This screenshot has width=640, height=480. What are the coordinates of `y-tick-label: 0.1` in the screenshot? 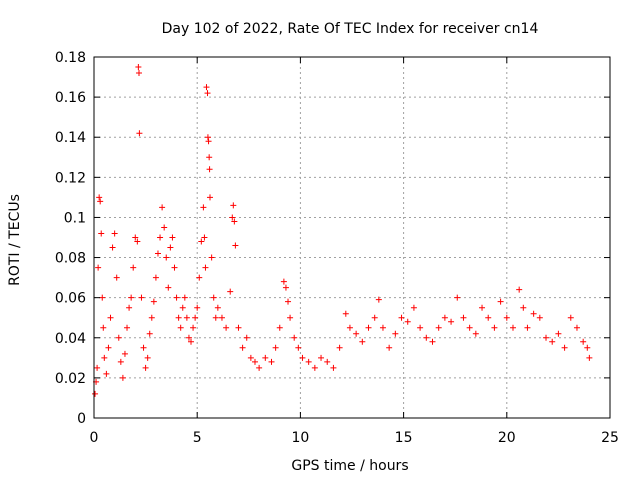 It's located at (75, 218).